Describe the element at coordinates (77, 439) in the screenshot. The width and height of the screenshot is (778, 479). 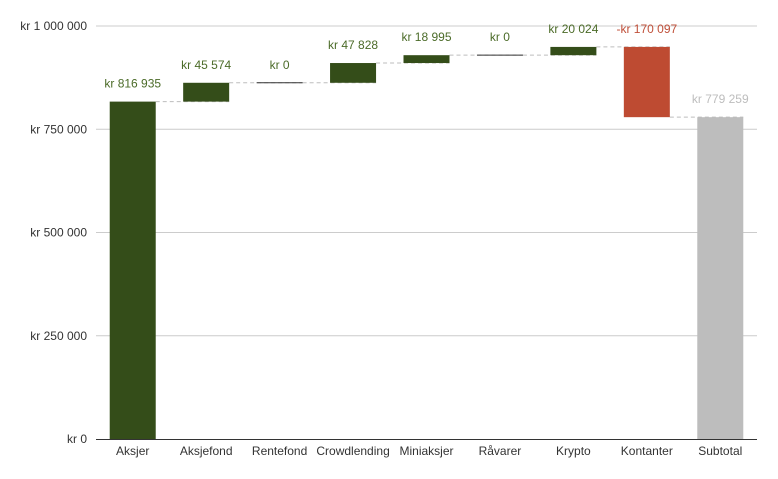
I see `y-tick-label: kr 0` at that location.